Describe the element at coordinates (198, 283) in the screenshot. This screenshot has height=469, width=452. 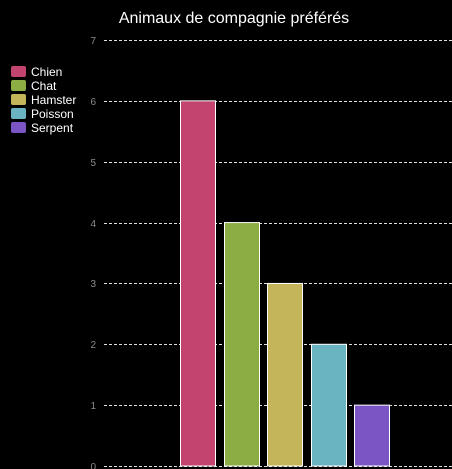
I see `bar-chien` at that location.